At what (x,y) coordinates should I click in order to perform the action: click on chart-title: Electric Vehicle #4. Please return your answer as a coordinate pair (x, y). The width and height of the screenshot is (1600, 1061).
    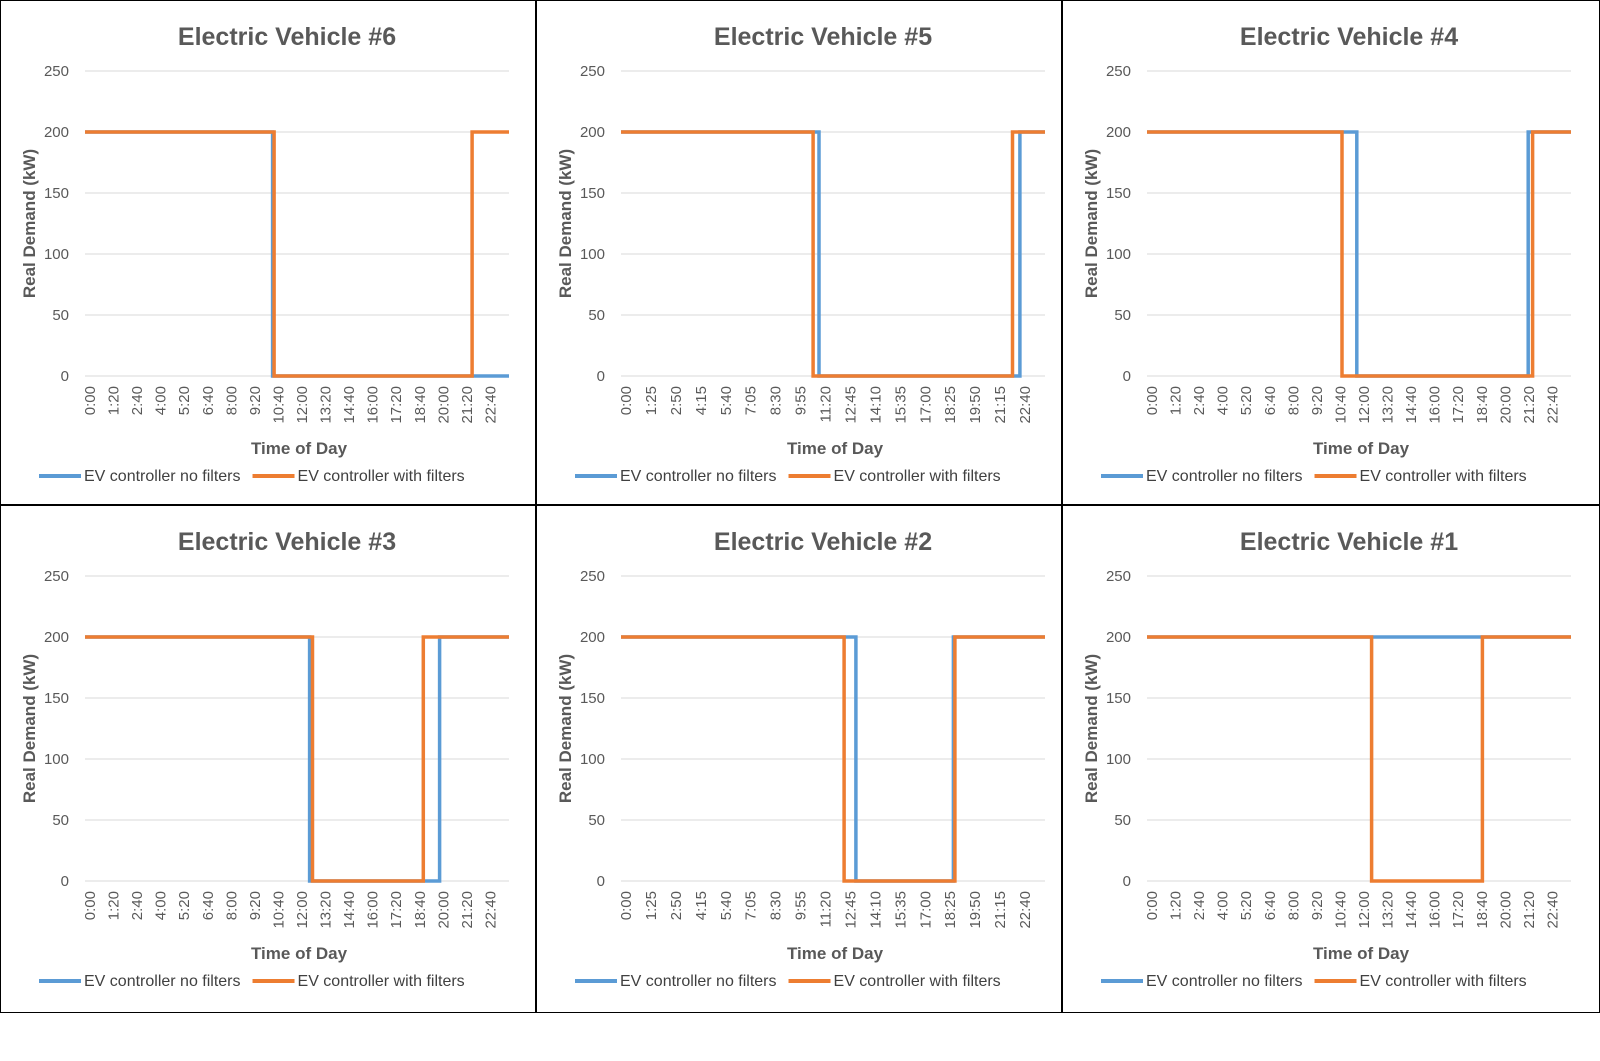
    Looking at the image, I should click on (1349, 37).